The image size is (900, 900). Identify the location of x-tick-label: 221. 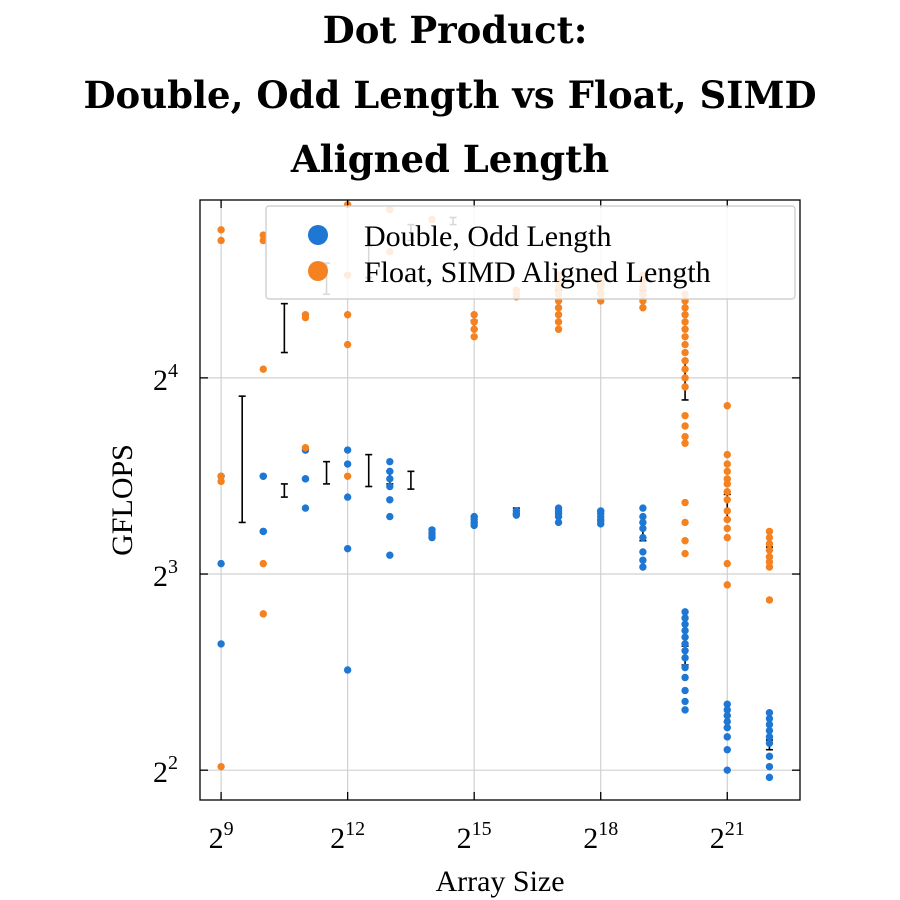
(727, 836).